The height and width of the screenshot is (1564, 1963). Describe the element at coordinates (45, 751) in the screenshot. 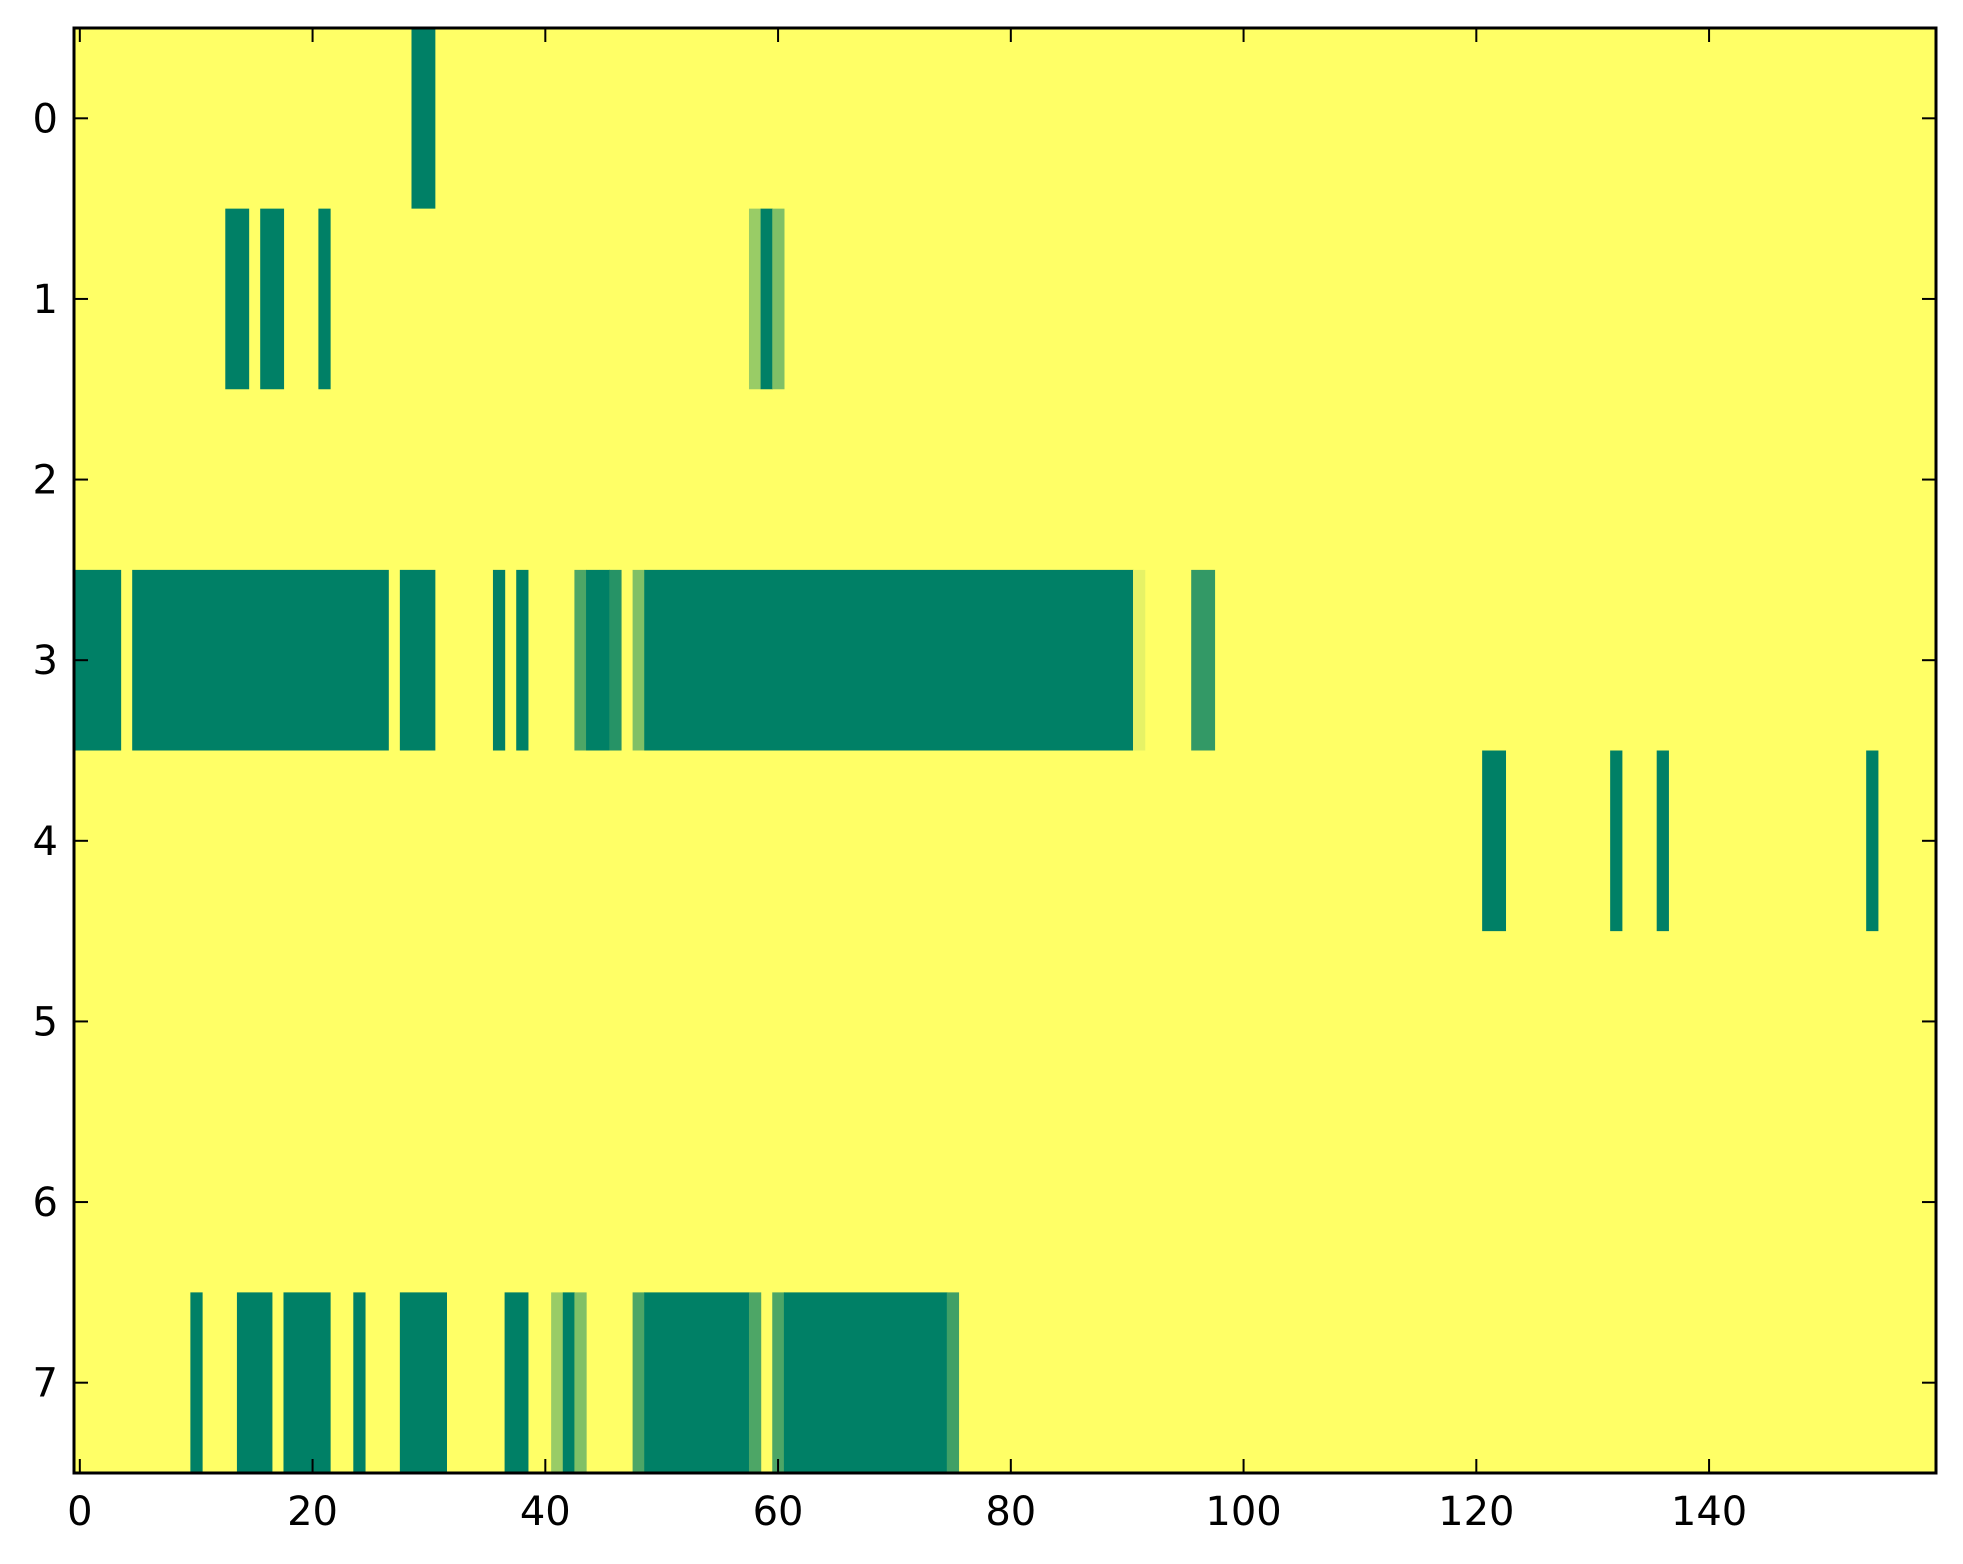

I see `y-axis-tick-labels: 0 1 2 3 4 5 6 7` at that location.